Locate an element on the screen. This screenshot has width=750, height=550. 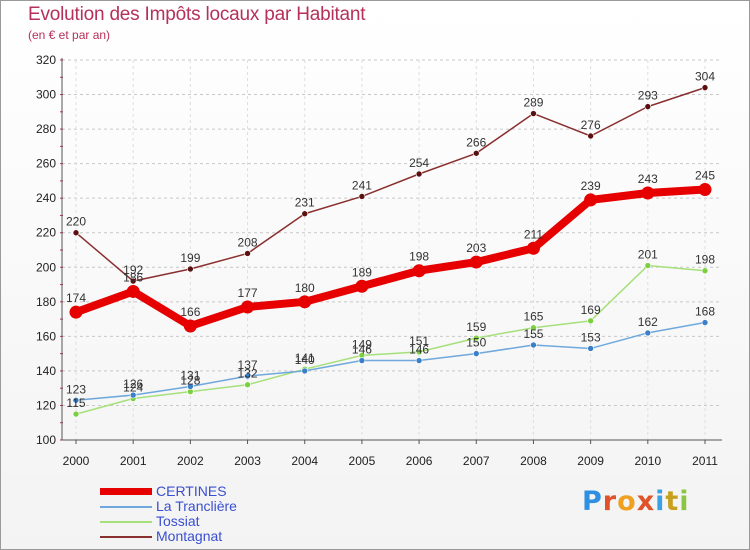
legend-item-certines: CERTINES is located at coordinates (168, 491).